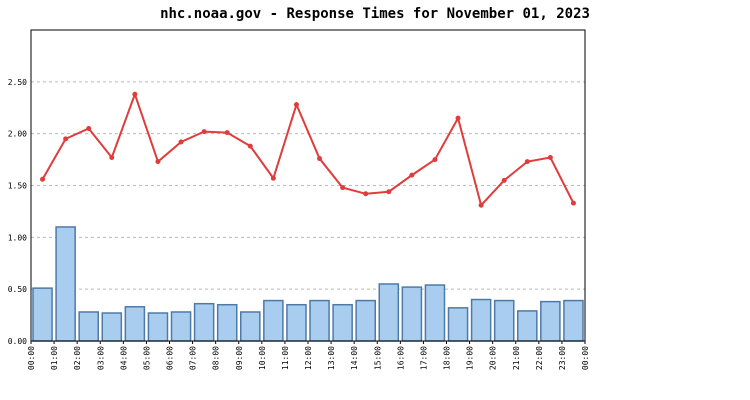  Describe the element at coordinates (146, 358) in the screenshot. I see `x-tick-label: 05:00` at that location.